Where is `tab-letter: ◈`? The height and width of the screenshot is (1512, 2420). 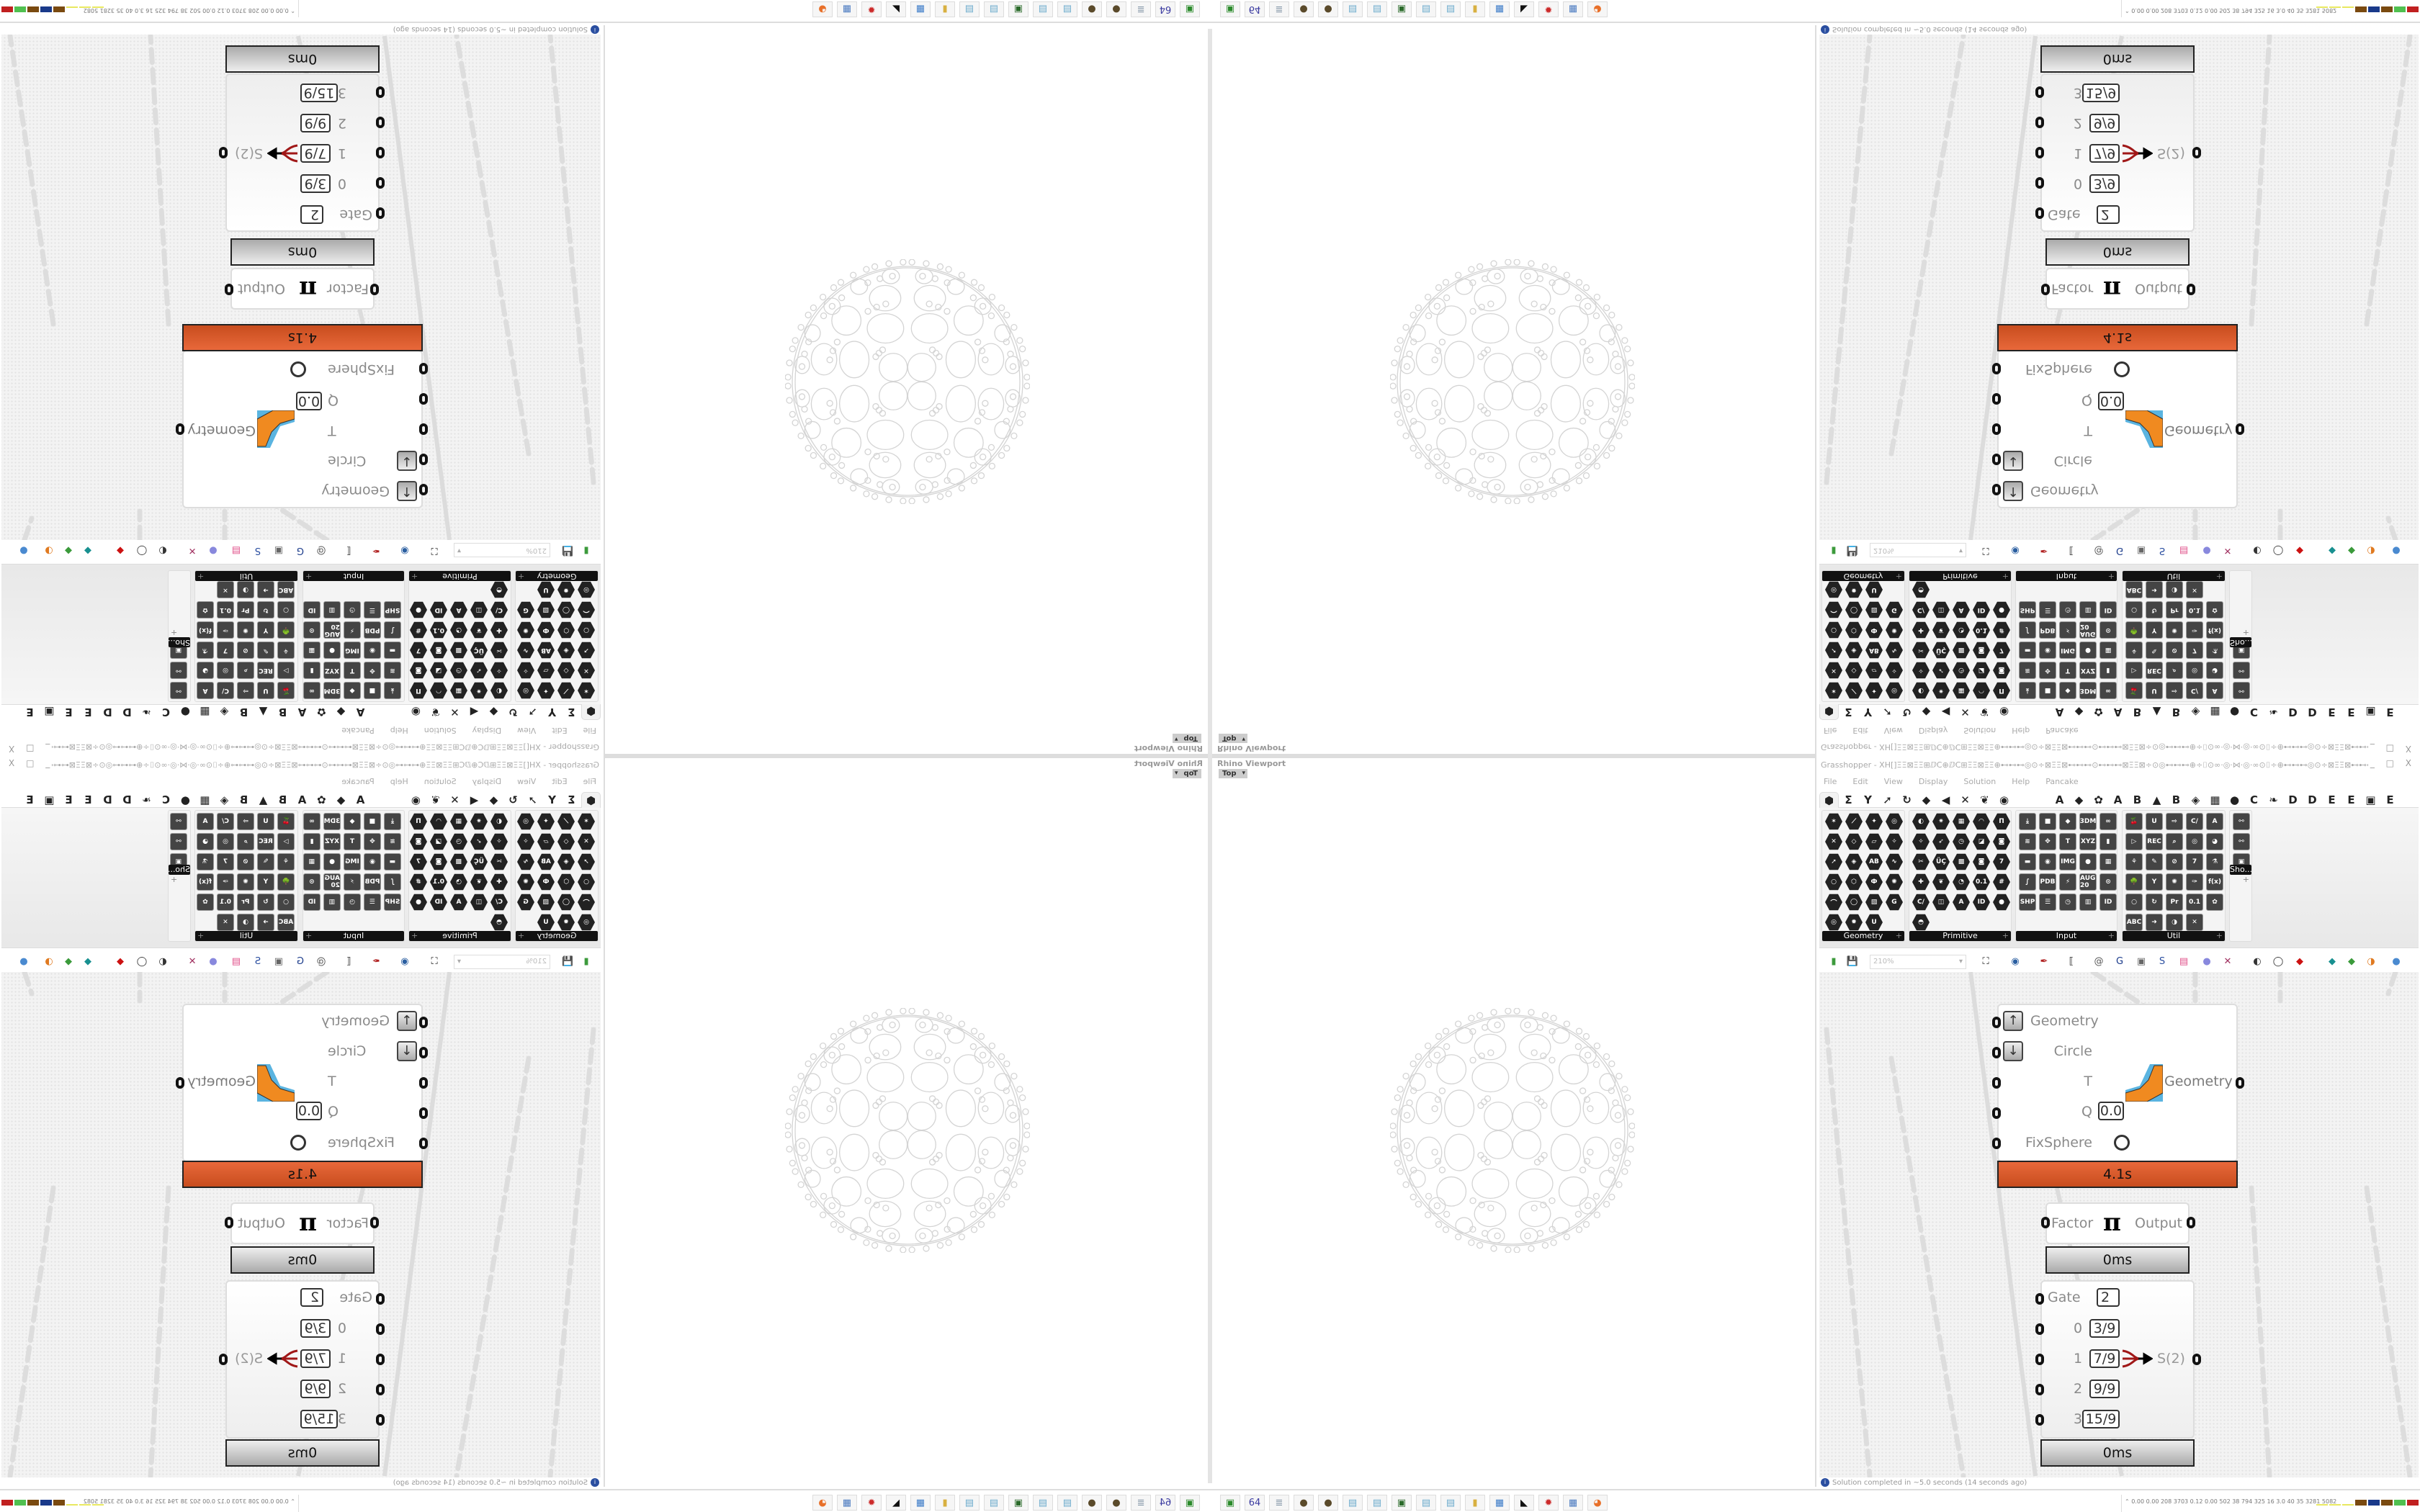
tab-letter: ◈ is located at coordinates (2195, 799).